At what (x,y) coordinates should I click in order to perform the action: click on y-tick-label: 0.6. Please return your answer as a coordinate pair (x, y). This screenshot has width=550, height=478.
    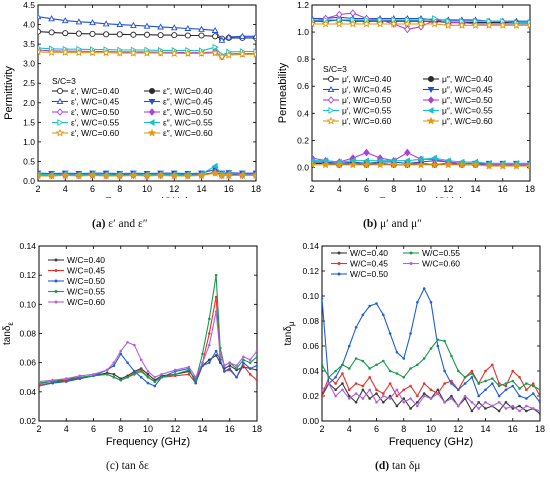
    Looking at the image, I should click on (303, 86).